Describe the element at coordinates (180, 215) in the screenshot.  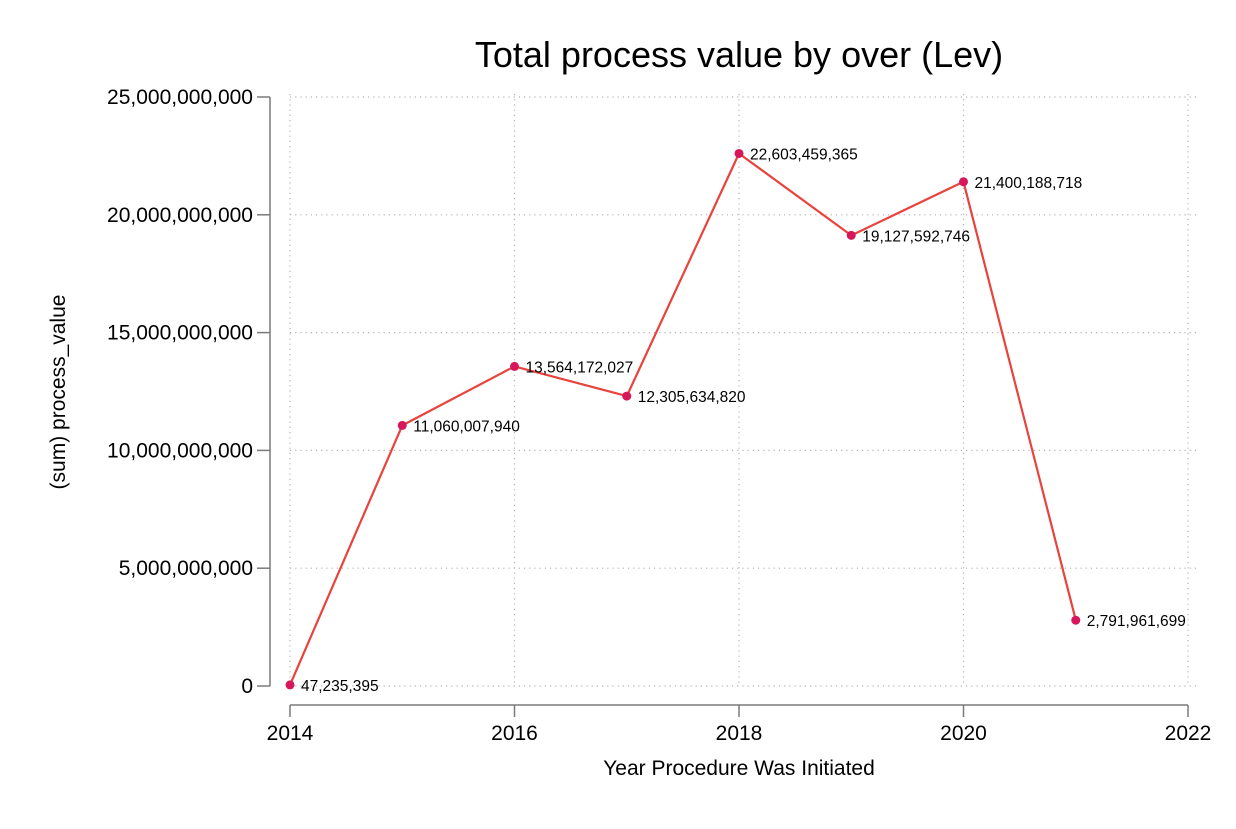
I see `y-tick-label: 20,000,000,000` at that location.